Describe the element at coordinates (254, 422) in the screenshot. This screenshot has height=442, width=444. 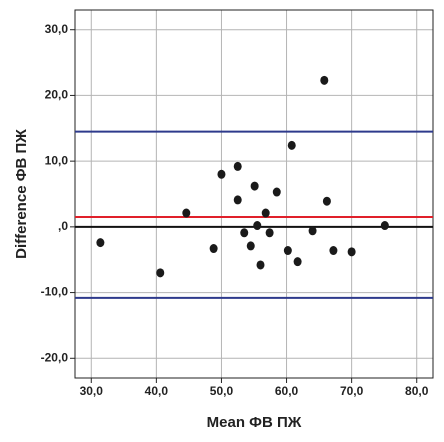
I see `x-axis-label: Mean ФВ ПЖ` at that location.